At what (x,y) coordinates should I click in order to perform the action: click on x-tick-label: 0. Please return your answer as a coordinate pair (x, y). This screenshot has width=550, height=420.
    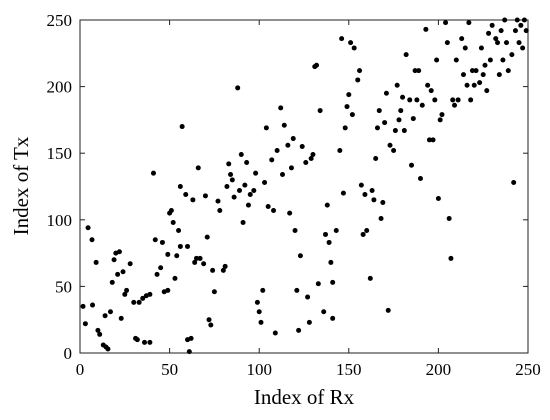
    Looking at the image, I should click on (80, 369).